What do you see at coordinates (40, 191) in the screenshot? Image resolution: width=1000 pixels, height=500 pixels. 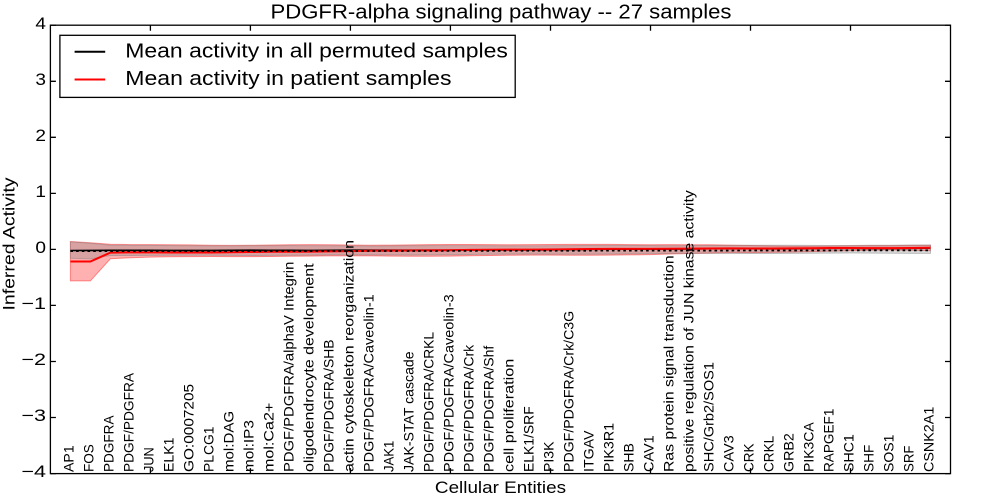 I see `svg-text: 1` at bounding box center [40, 191].